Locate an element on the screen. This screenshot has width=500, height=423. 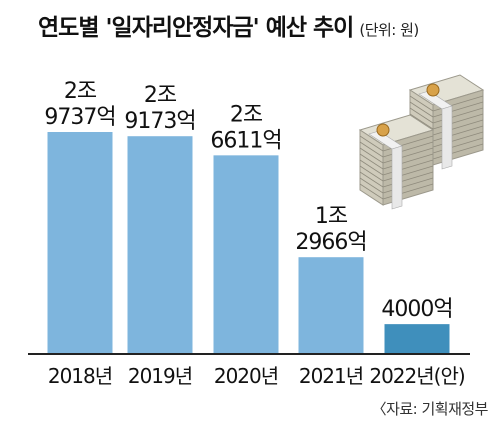
x-tick-labels-group: 2018년 2019년 2020년 2021년 2022년(안) is located at coordinates (257, 376).